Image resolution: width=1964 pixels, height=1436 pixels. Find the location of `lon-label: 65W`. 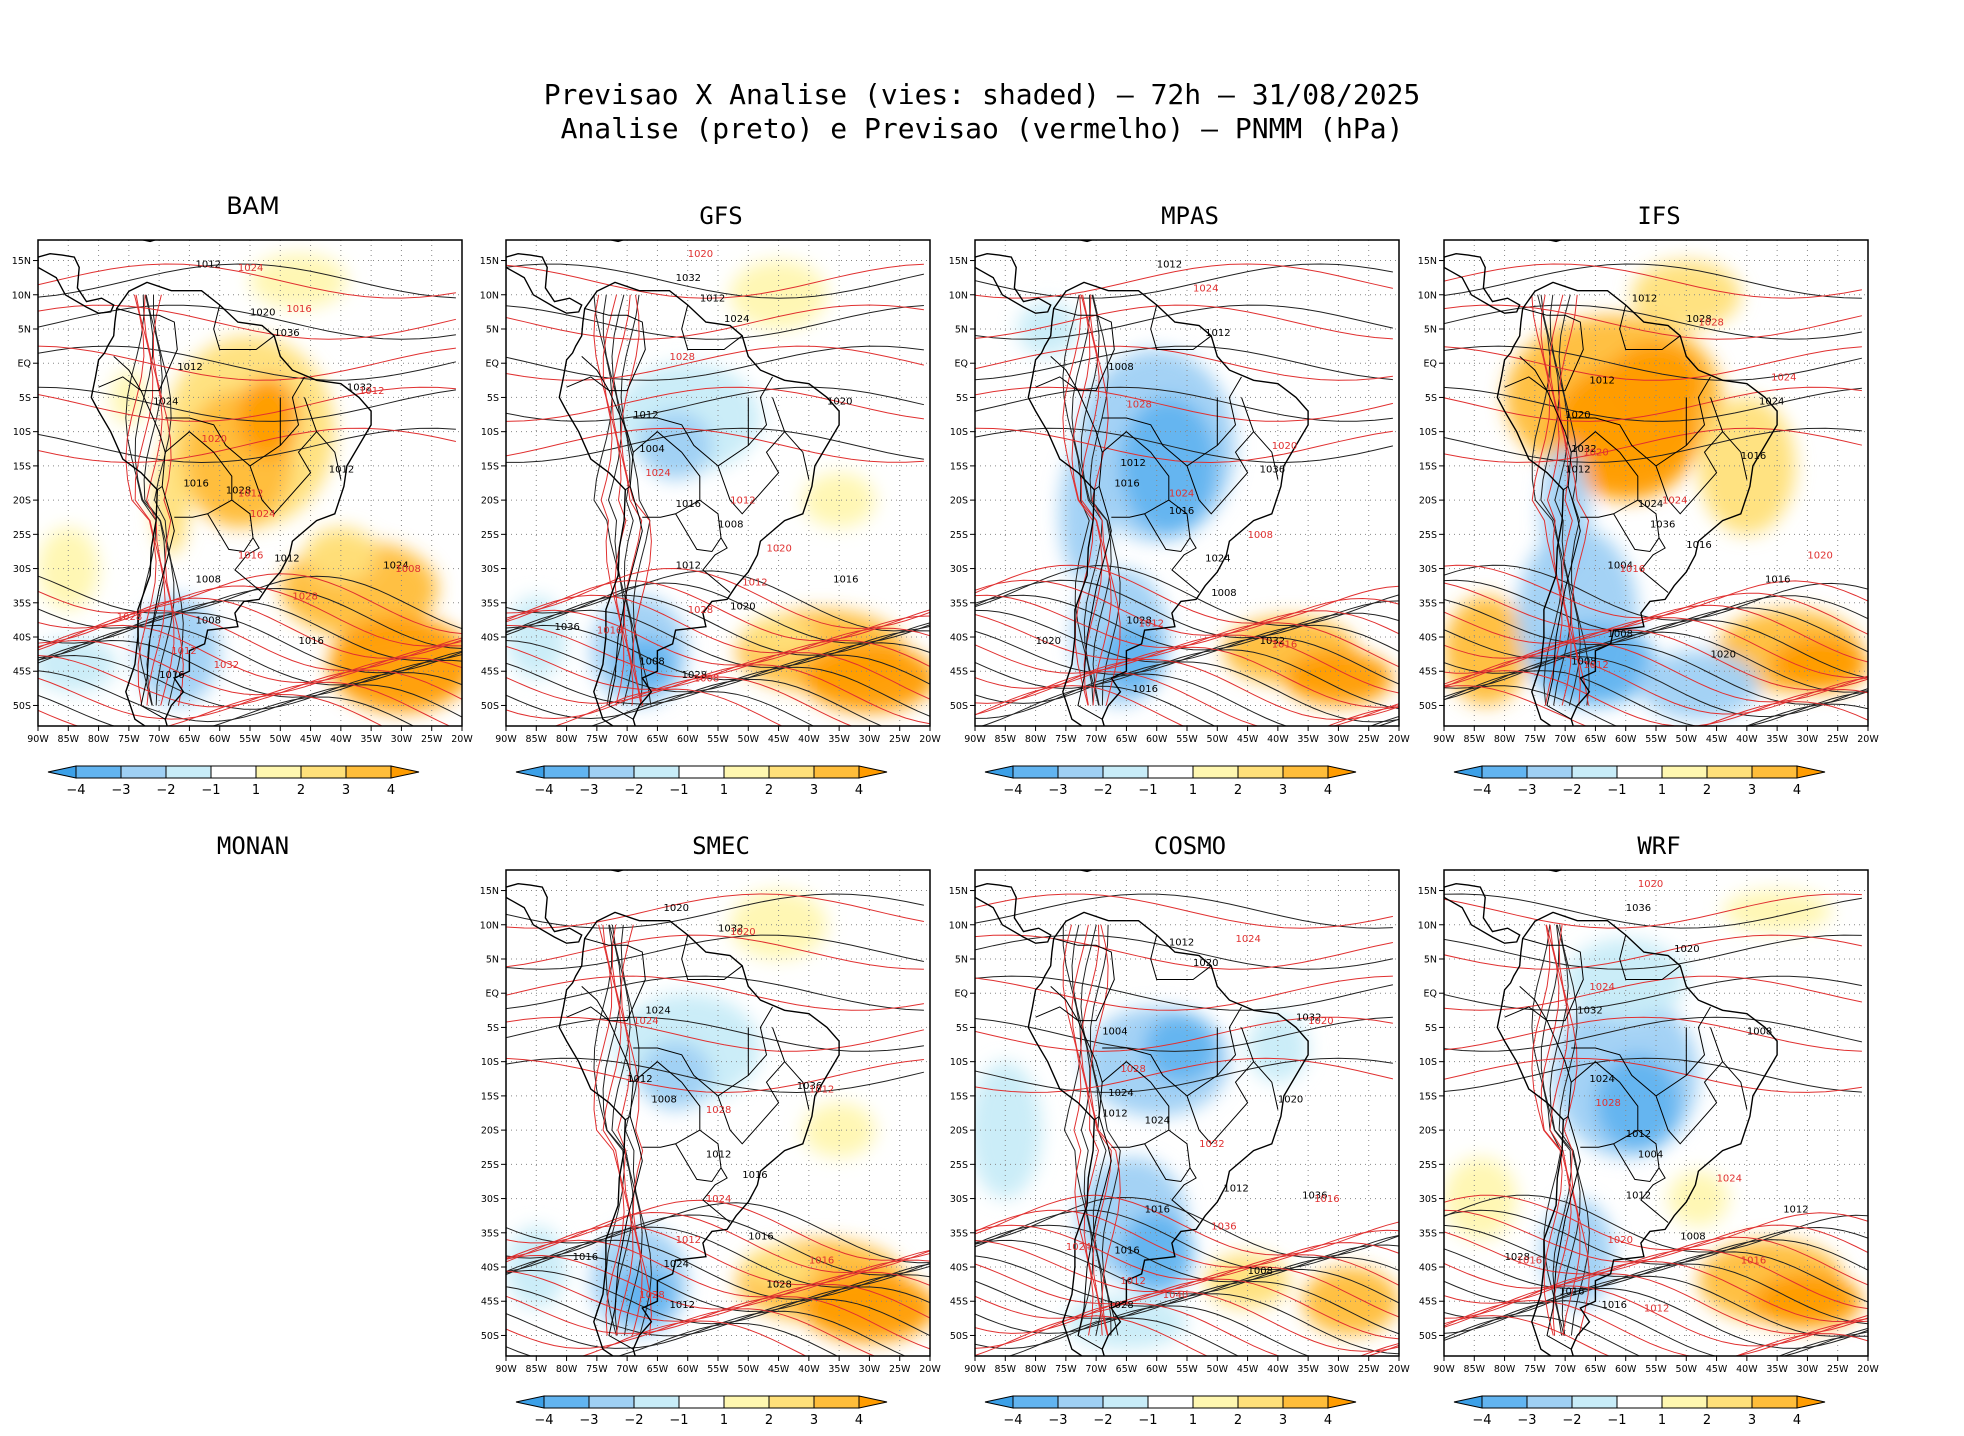

lon-label: 65W is located at coordinates (190, 739).